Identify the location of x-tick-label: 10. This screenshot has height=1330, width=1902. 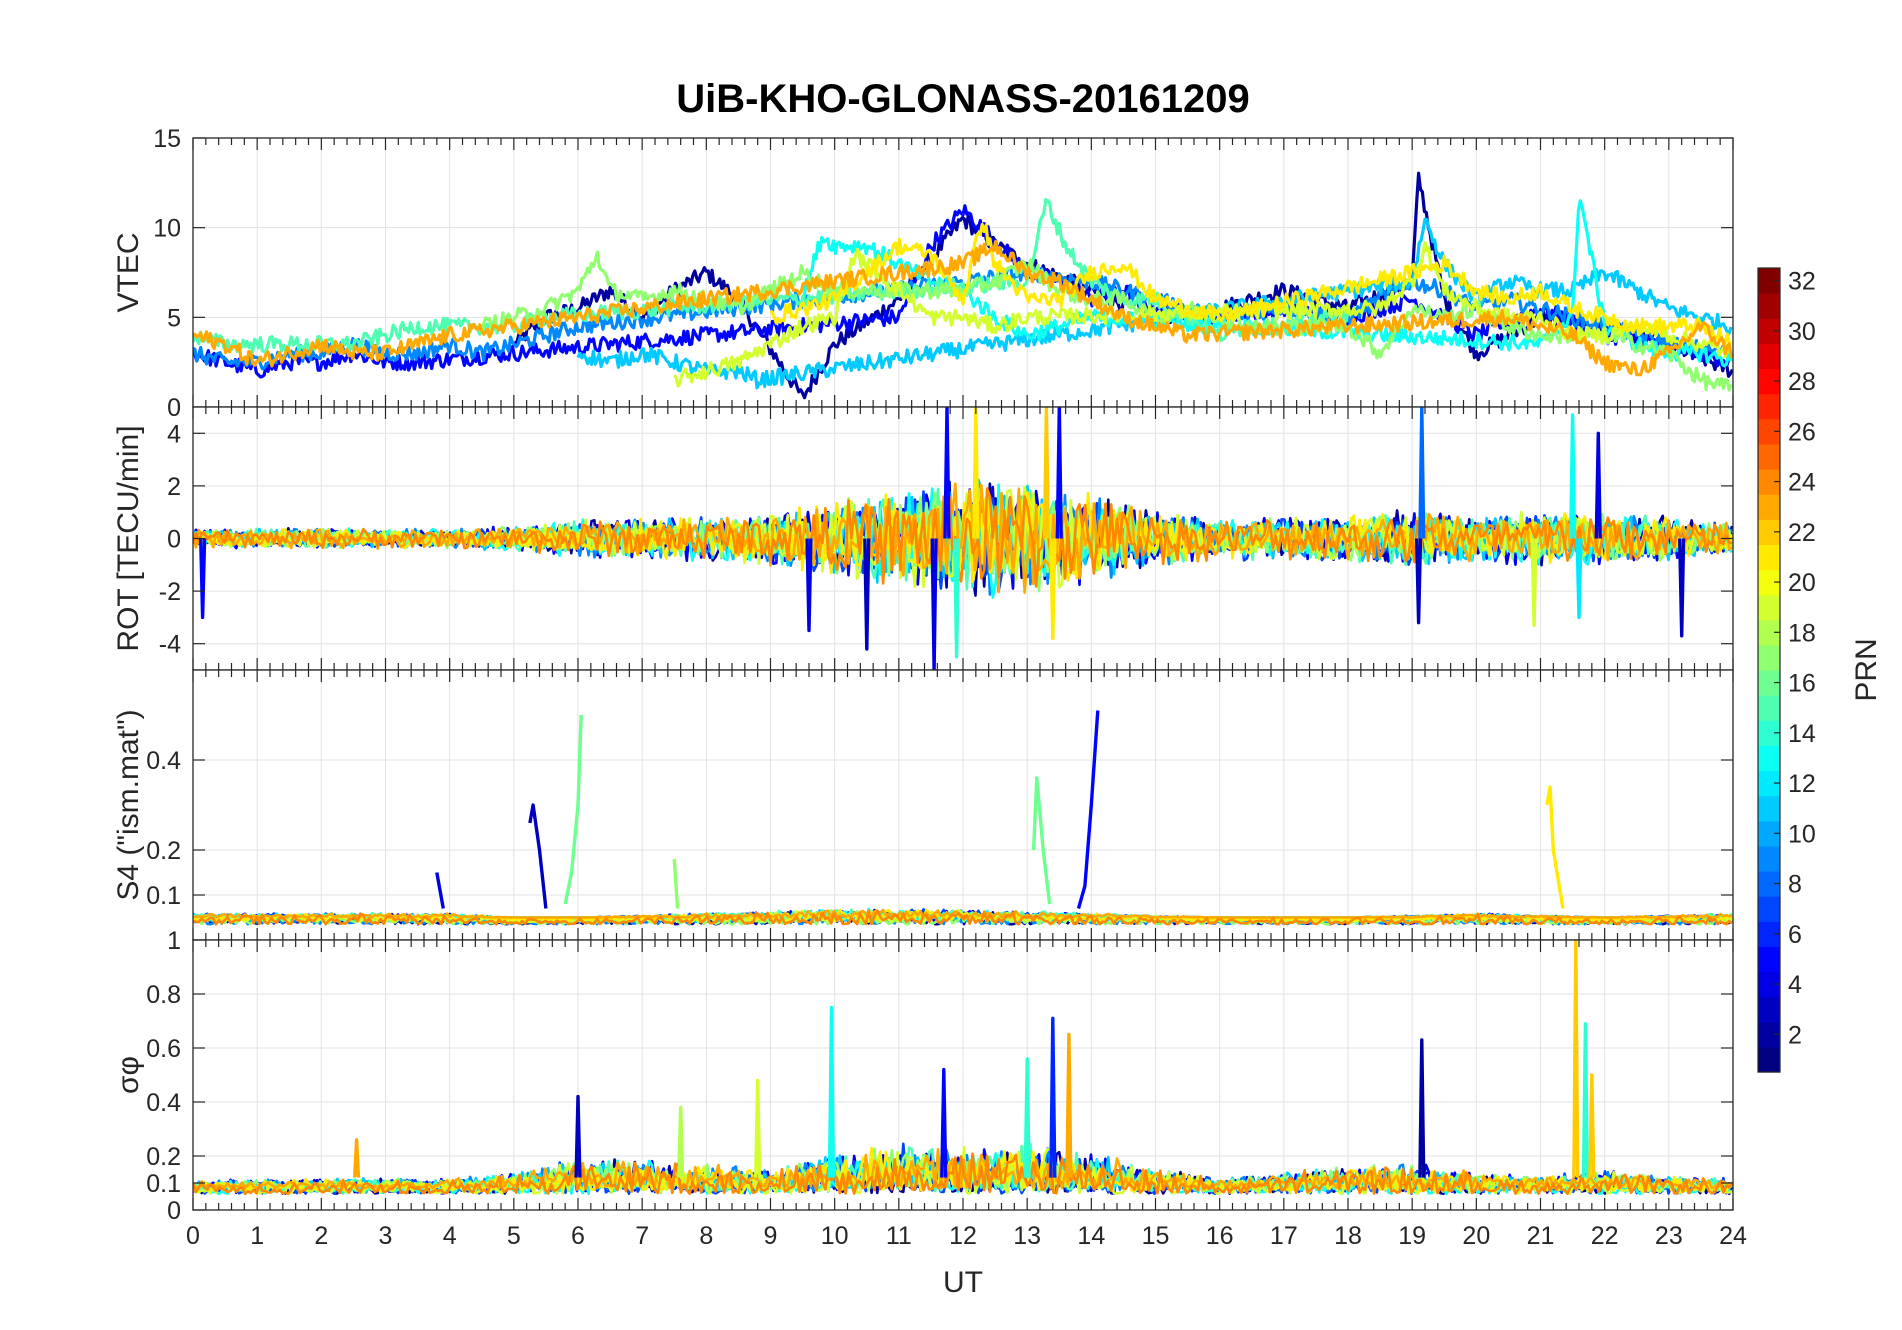
(835, 1236).